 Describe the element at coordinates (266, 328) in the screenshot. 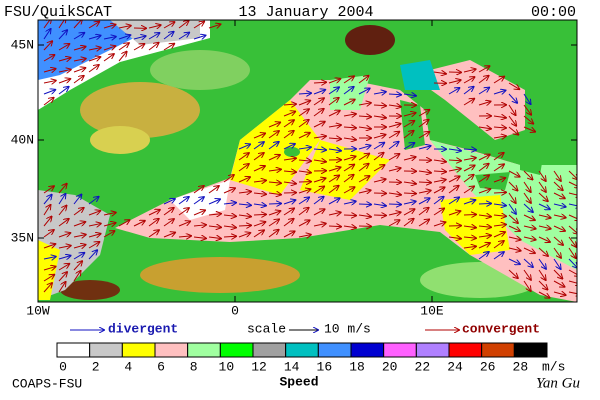

I see `legend-scale: scale` at that location.